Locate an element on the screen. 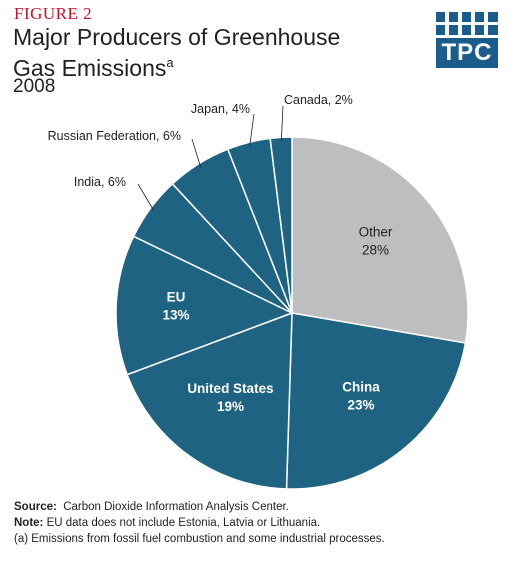 Image resolution: width=509 pixels, height=570 pixels. slice-label-india: India, 6% is located at coordinates (100, 182).